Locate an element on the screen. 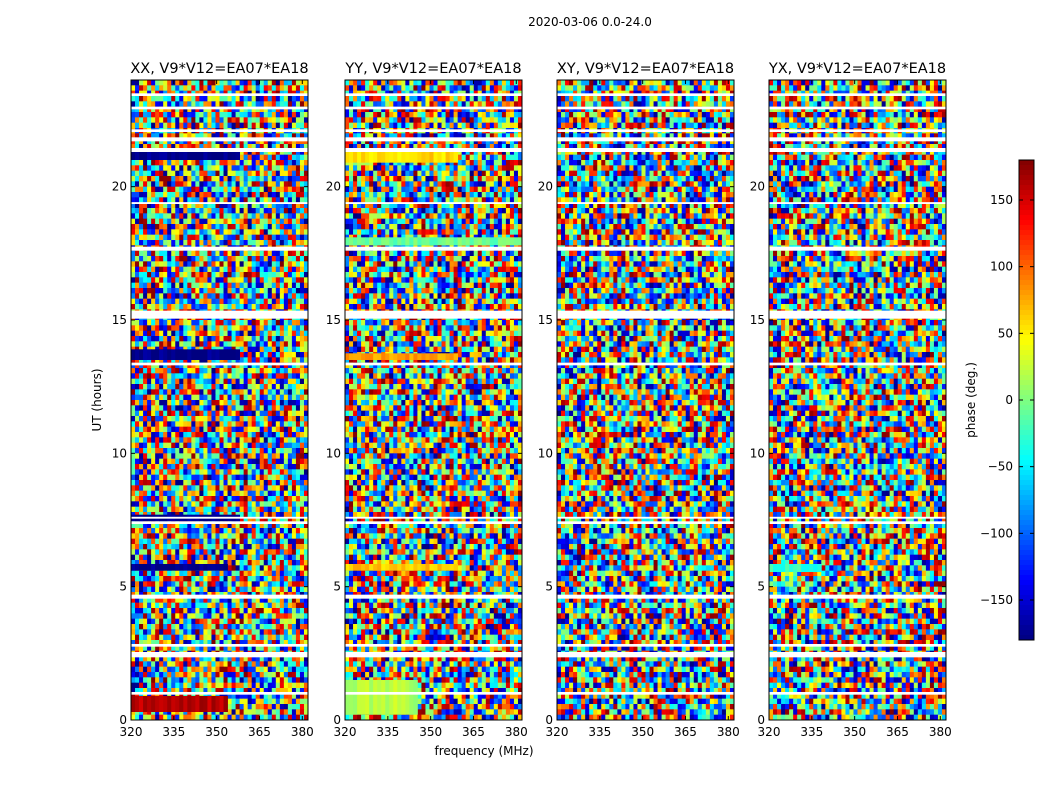 The height and width of the screenshot is (800, 1050). panel-title: XX, V9*V12=EA07*EA18 is located at coordinates (219, 69).